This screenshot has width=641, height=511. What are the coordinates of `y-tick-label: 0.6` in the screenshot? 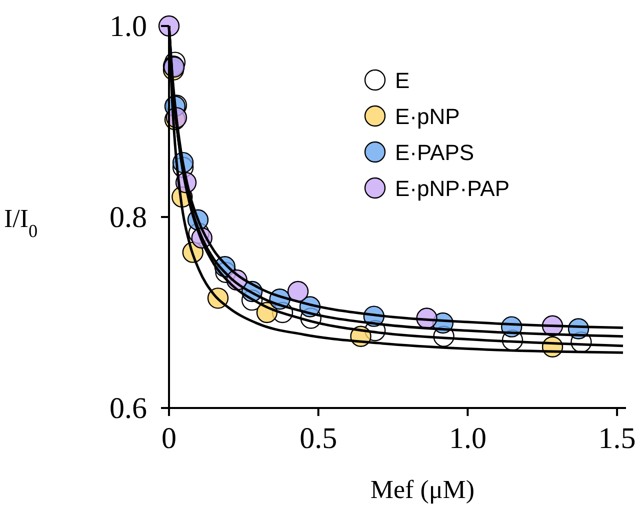 It's located at (128, 408).